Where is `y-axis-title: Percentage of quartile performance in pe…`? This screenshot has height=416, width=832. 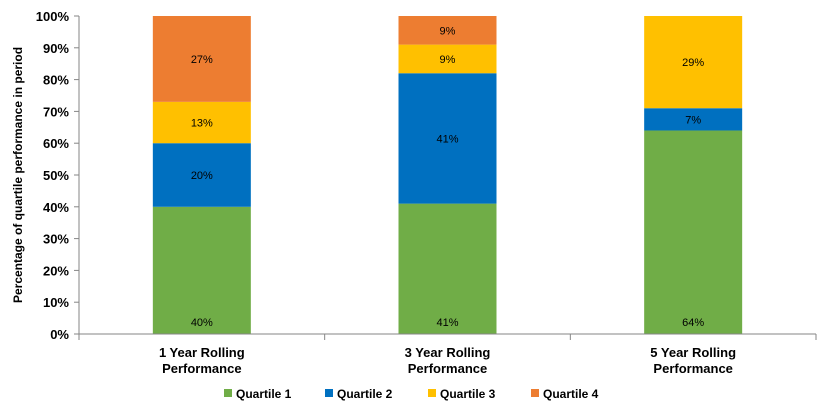 y-axis-title: Percentage of quartile performance in pe… is located at coordinates (18, 175).